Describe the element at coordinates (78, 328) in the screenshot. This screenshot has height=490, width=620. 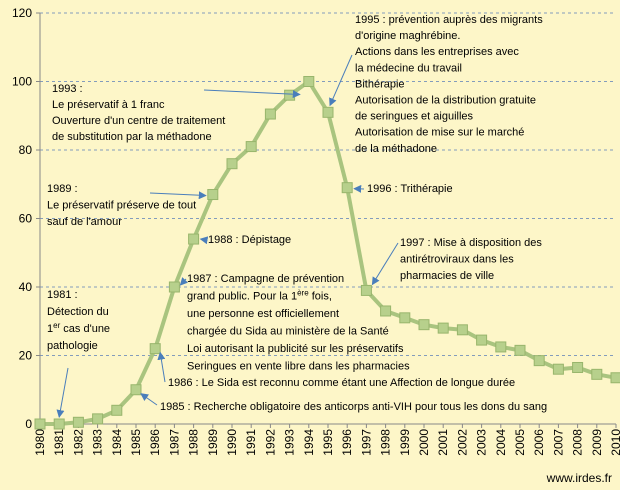
I see `annotation-text: 1er cas d'une` at that location.